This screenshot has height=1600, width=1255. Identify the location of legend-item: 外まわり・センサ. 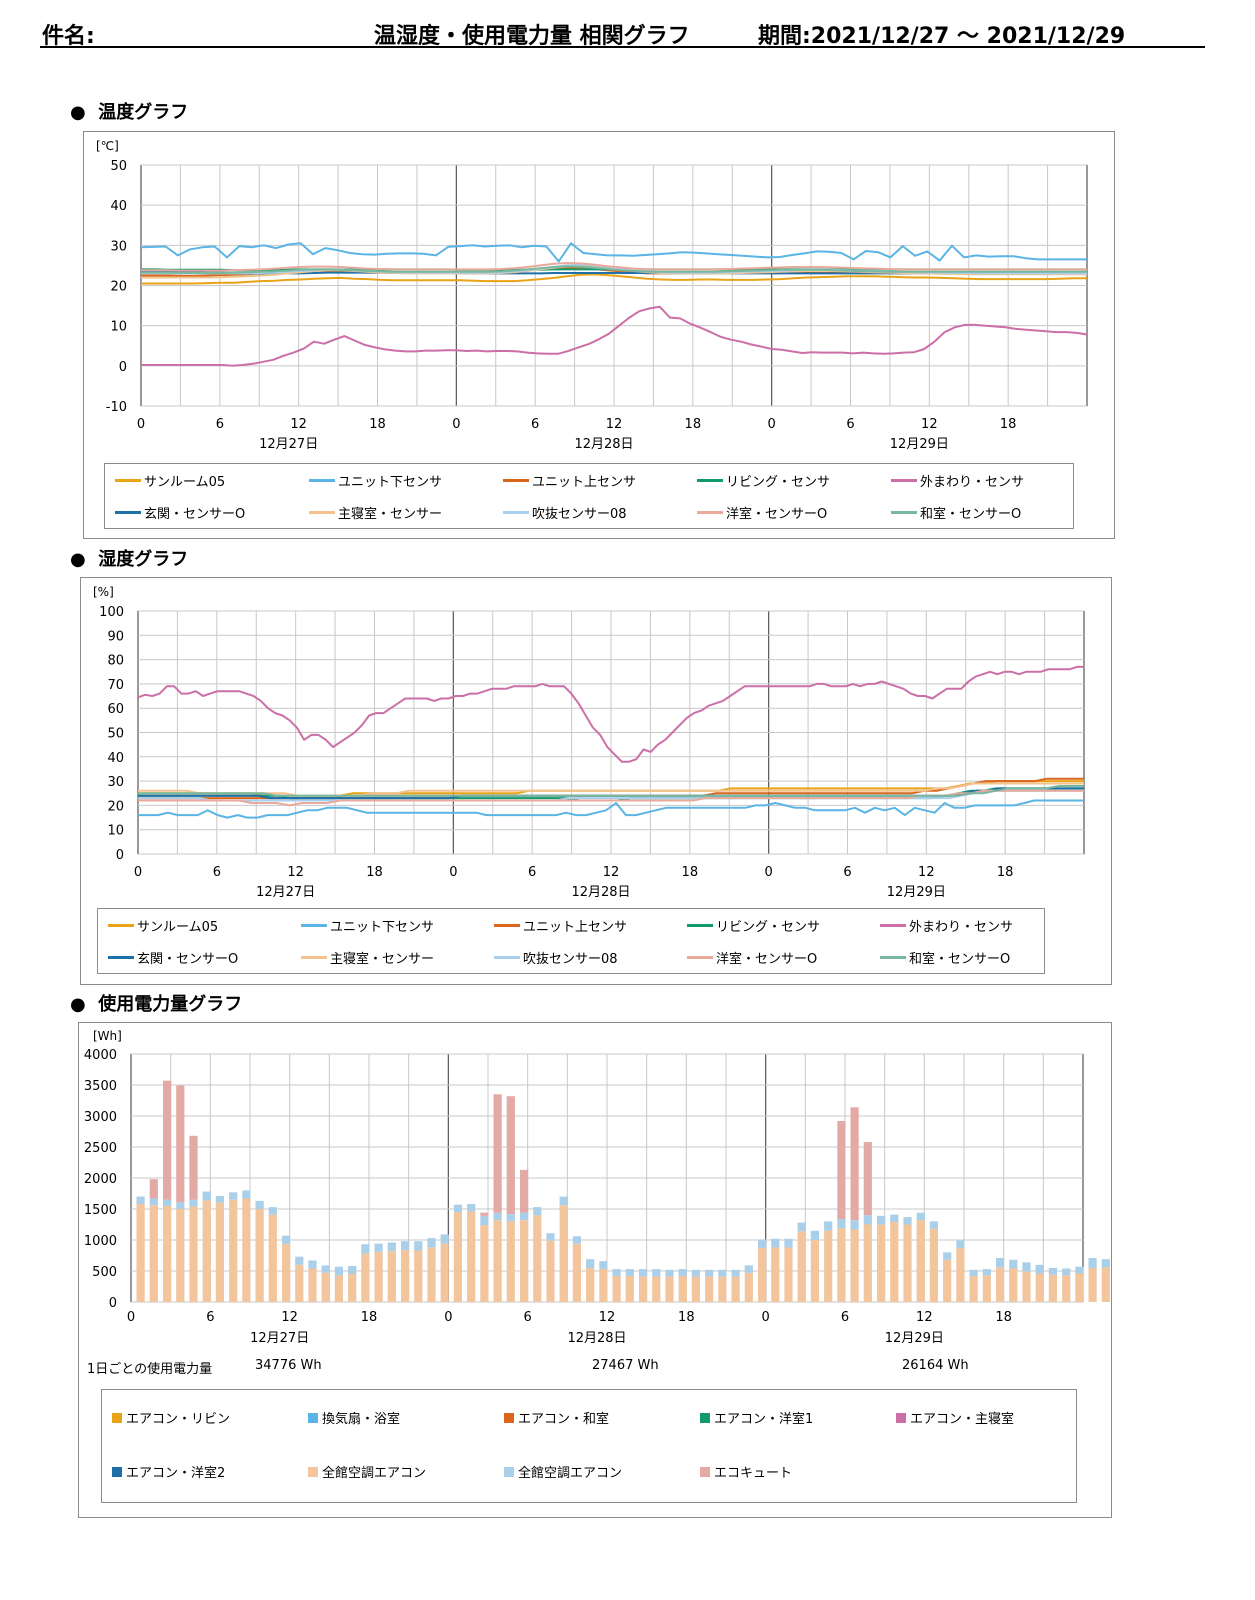
(957, 480).